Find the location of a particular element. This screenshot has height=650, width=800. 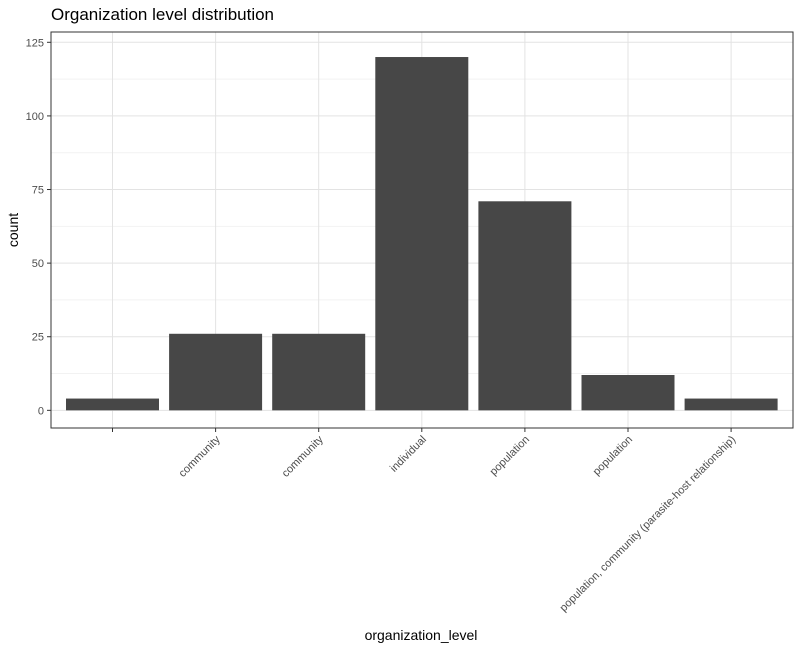

y-tick-label: 50 is located at coordinates (38, 264).